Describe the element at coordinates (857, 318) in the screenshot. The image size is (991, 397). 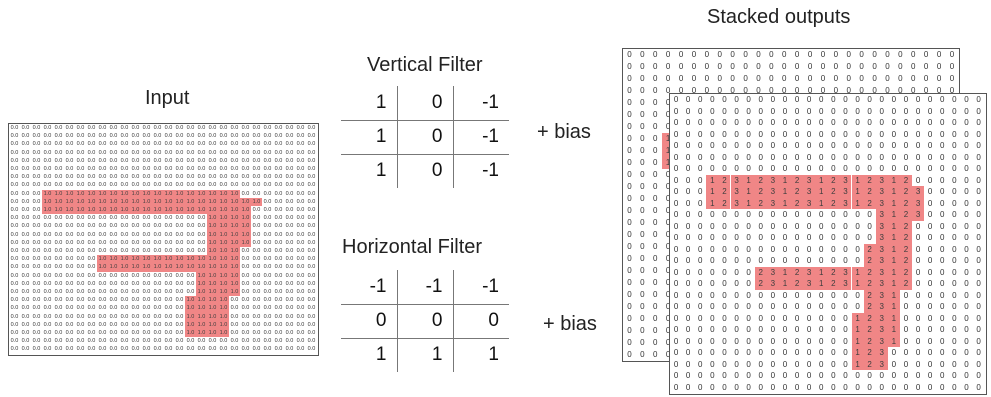
I see `grid-cell: 1` at that location.